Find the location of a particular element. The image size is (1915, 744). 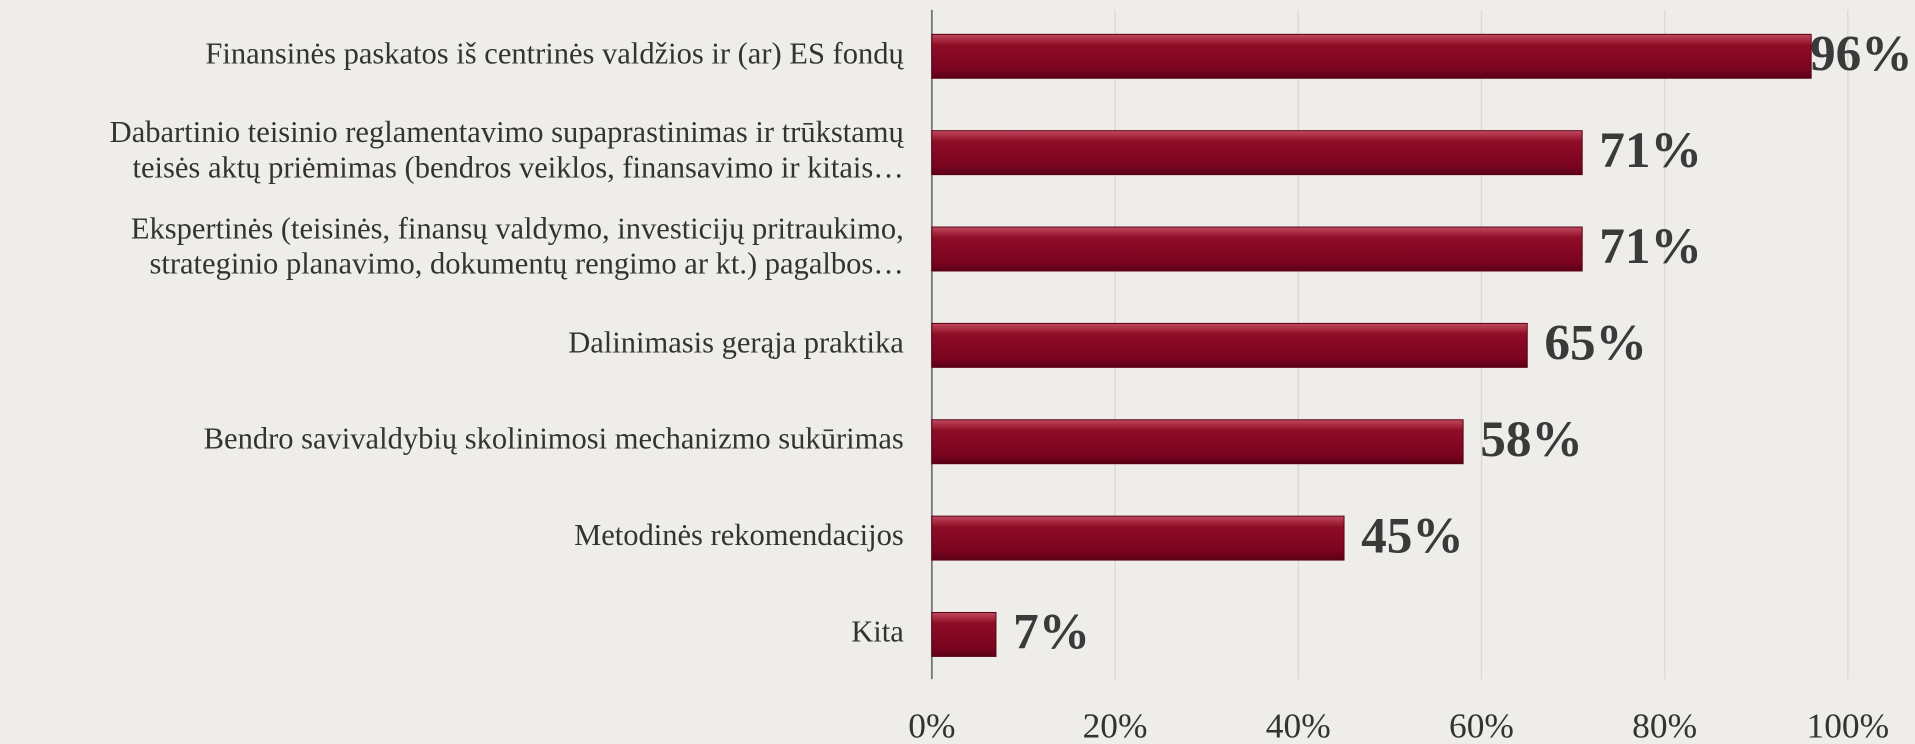

value-label: 7% is located at coordinates (1051, 632).